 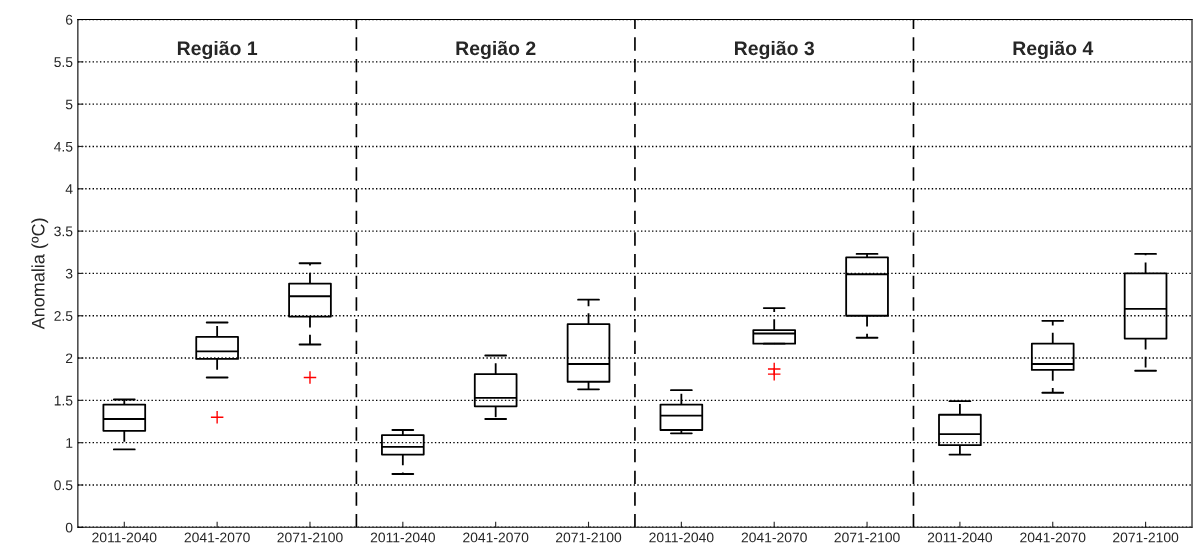 What do you see at coordinates (69, 527) in the screenshot?
I see `y-tick-label: 0` at bounding box center [69, 527].